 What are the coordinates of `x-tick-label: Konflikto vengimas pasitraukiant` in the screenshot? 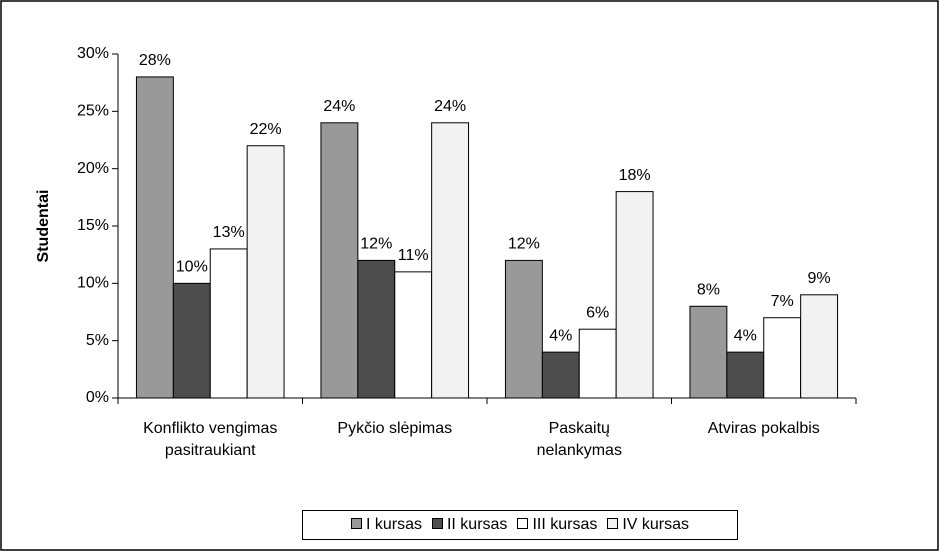 It's located at (210, 439).